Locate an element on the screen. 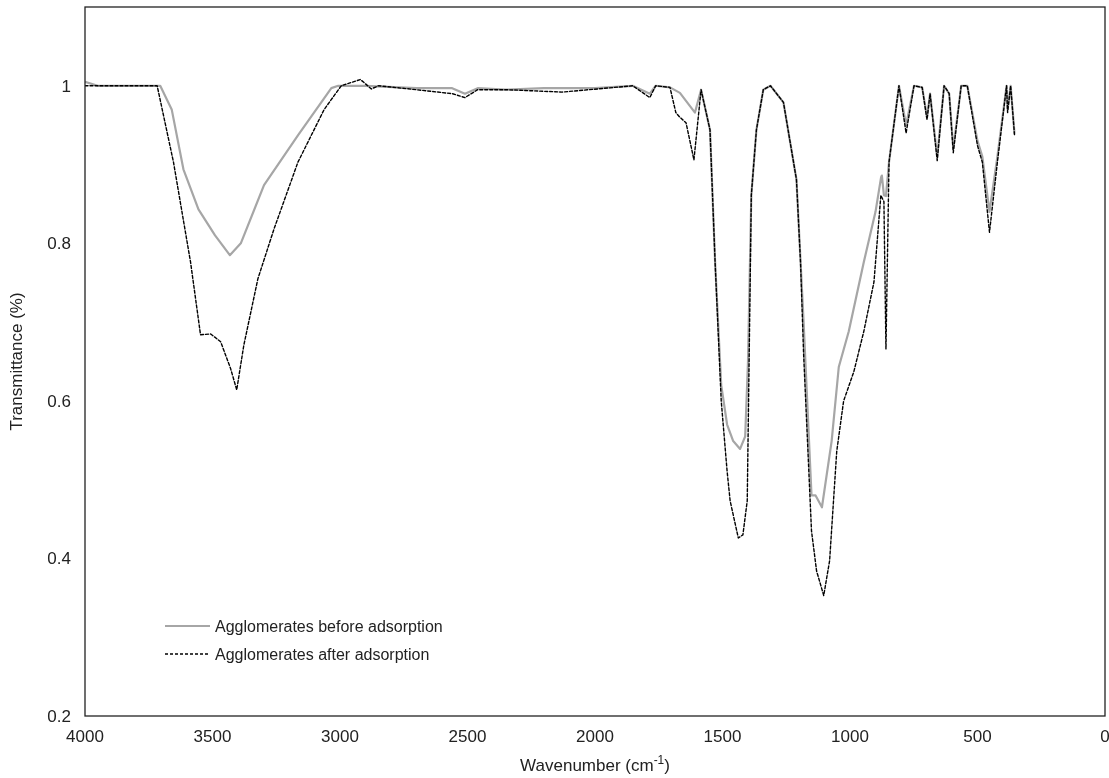  x-tick-label: 4000 is located at coordinates (85, 736).